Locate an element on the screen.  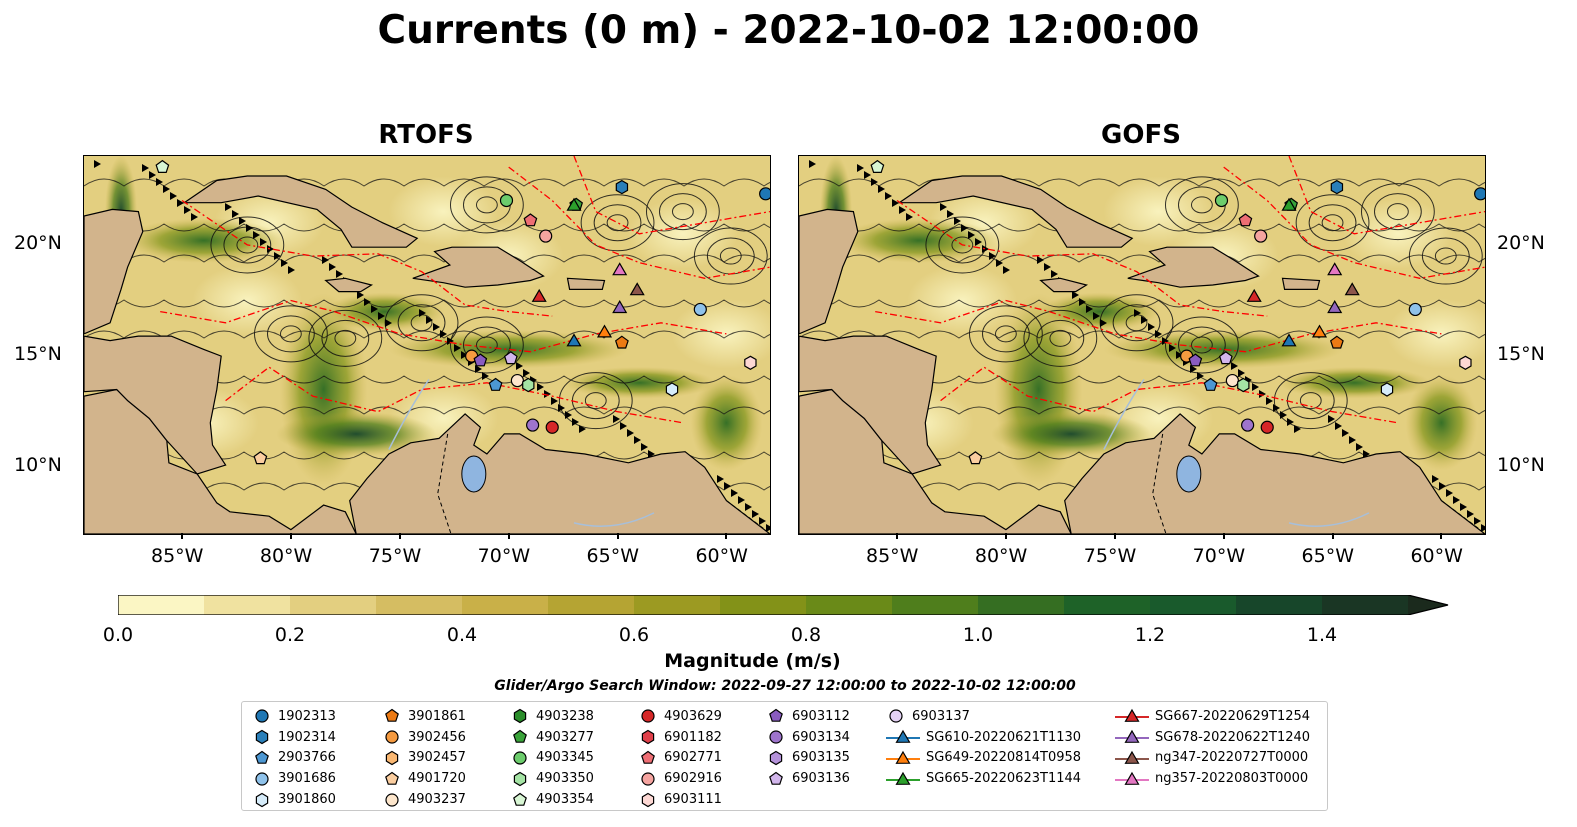
legend-label: SG649-20220814T0958 is located at coordinates (1004, 758).